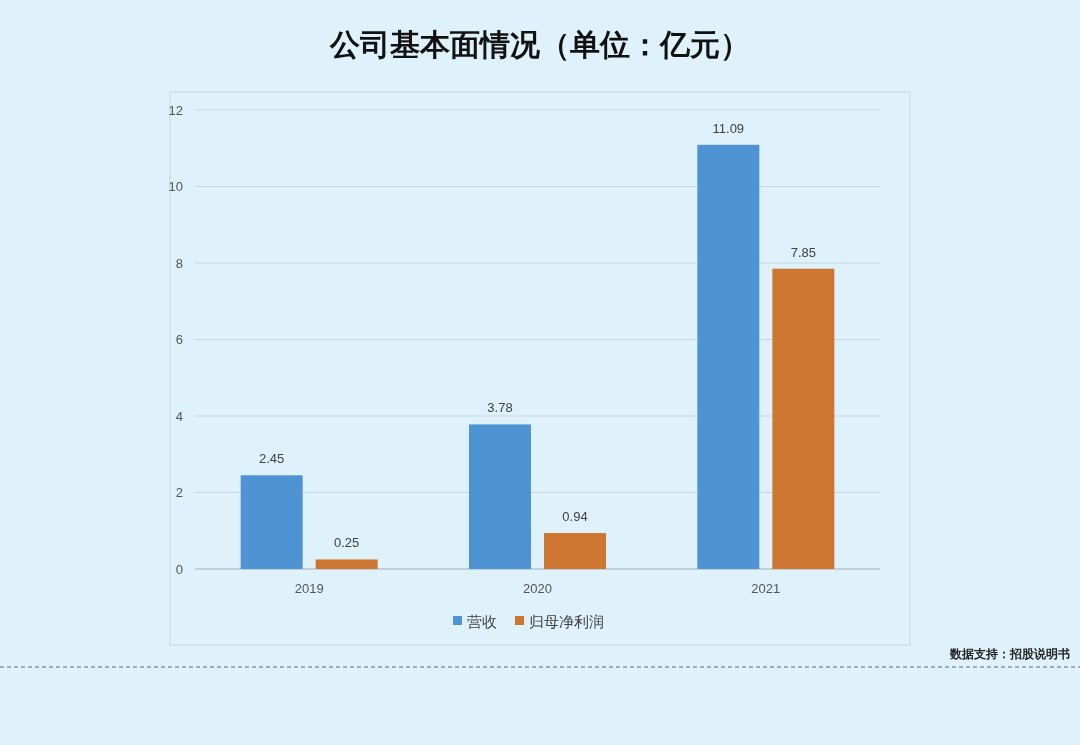 The width and height of the screenshot is (1080, 745). Describe the element at coordinates (179, 339) in the screenshot. I see `y-tick-label: 6` at that location.